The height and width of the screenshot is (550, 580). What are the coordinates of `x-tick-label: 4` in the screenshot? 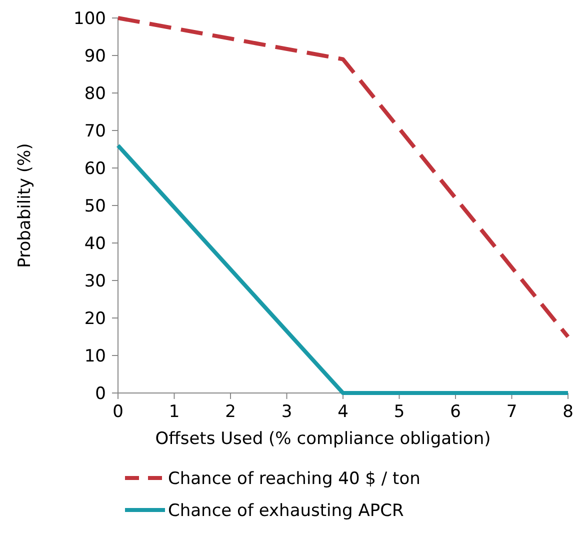 It's located at (343, 412).